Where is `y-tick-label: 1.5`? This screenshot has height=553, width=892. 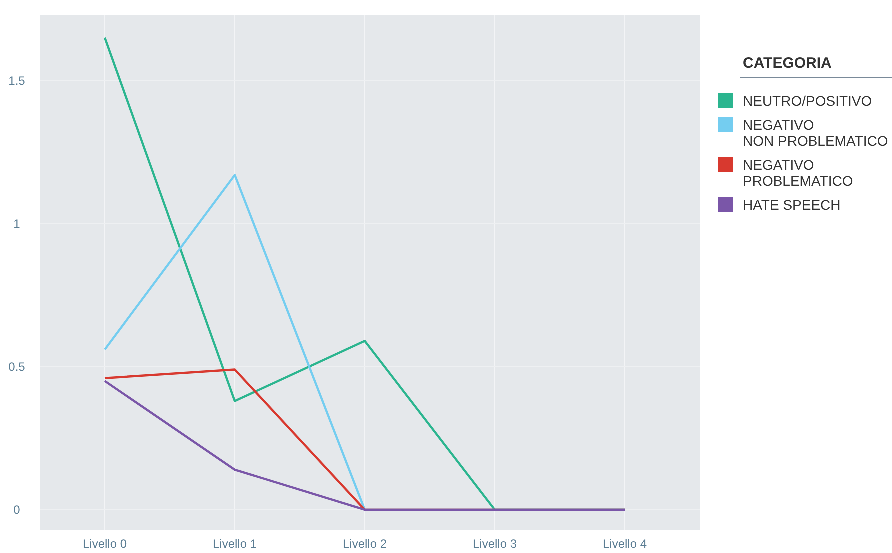 y-tick-label: 1.5 is located at coordinates (17, 81).